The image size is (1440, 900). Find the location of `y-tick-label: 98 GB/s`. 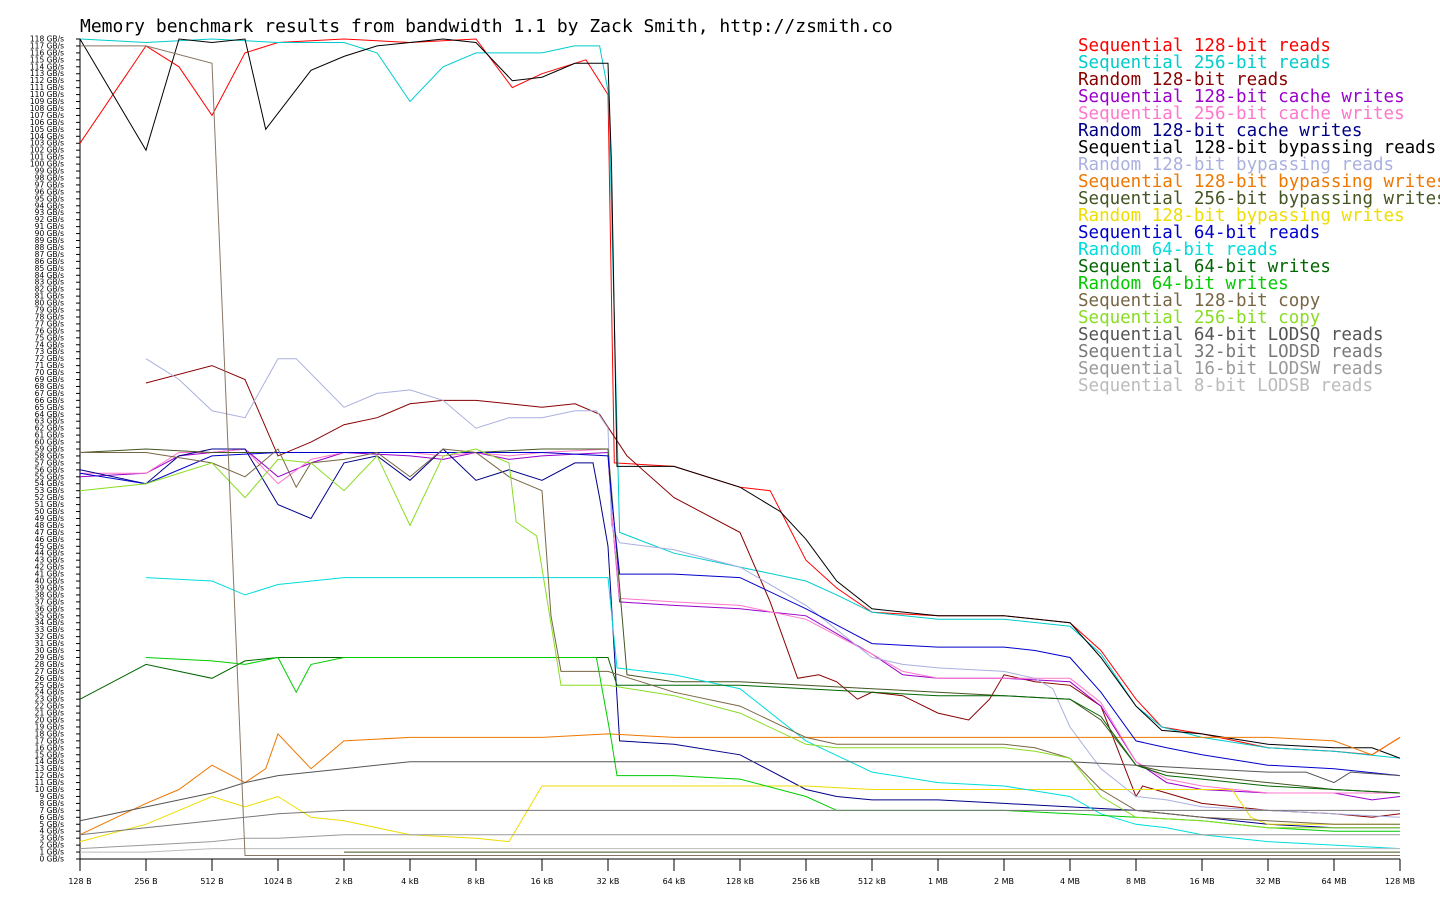

y-tick-label: 98 GB/s is located at coordinates (49, 177).